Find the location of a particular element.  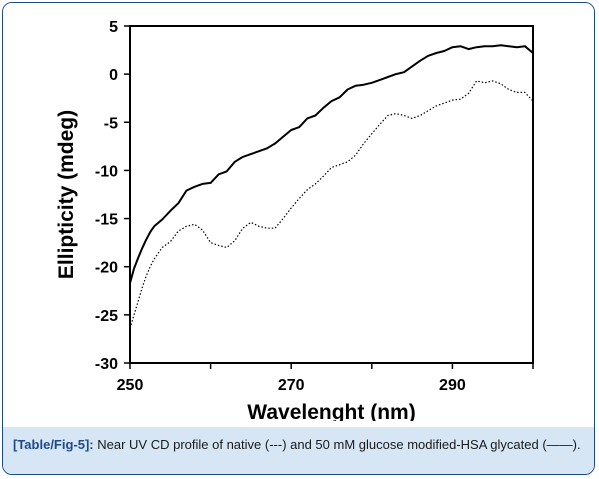

x-tick-label: 270 is located at coordinates (291, 385).